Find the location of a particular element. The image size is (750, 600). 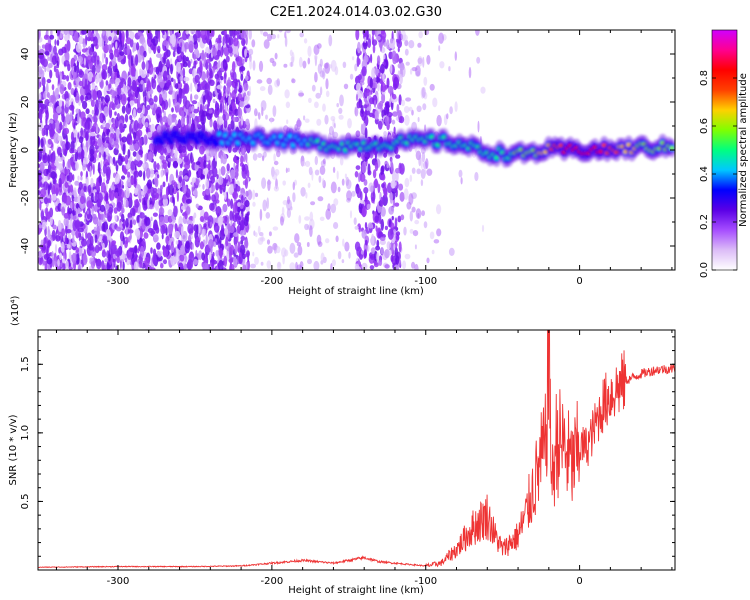

x-tick-label: -200 is located at coordinates (272, 281).